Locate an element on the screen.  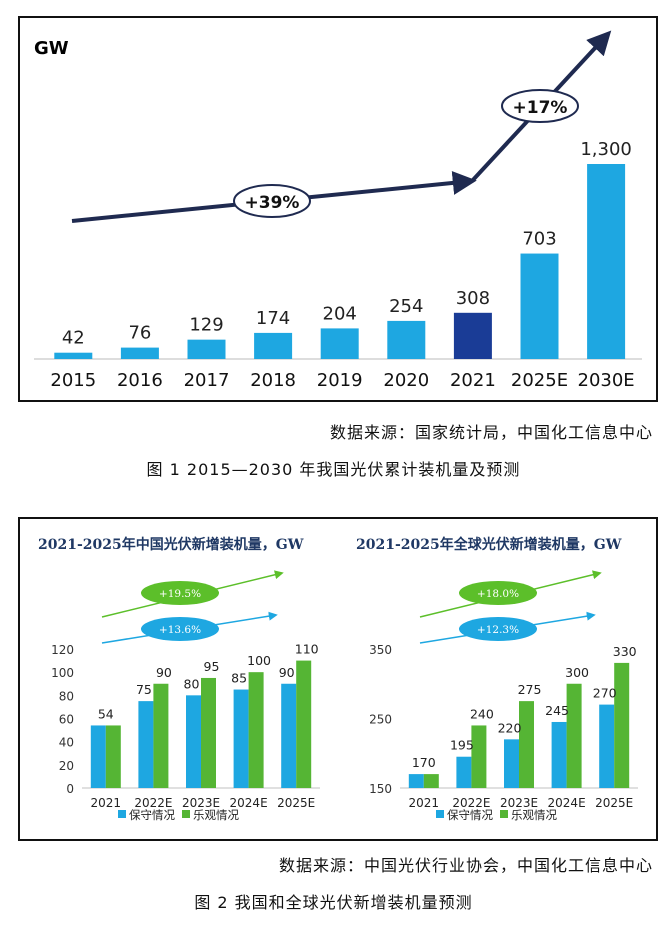
bar-2016 is located at coordinates (139, 353).